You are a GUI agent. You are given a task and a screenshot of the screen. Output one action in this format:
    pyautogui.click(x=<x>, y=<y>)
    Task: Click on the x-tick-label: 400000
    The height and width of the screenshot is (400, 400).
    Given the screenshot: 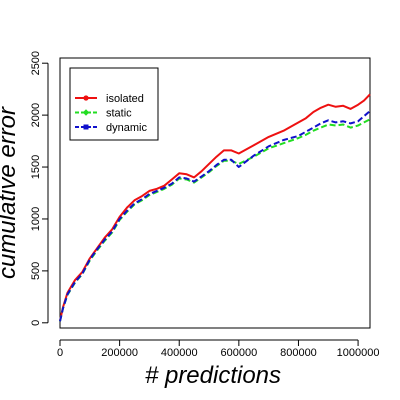 What is the action you would take?
    pyautogui.click(x=179, y=353)
    